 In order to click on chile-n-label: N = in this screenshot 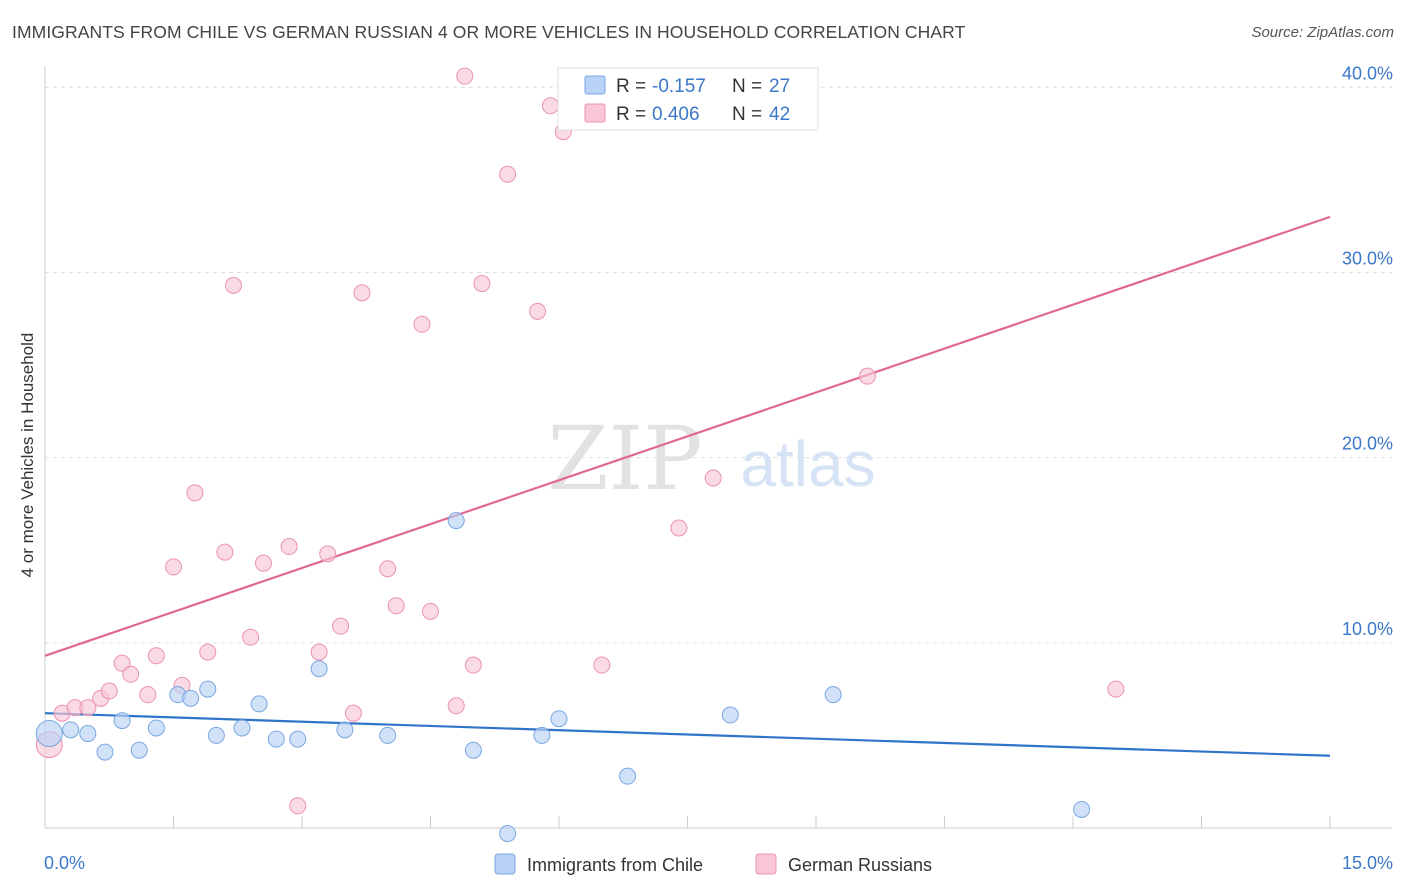, I will do `click(747, 86)`.